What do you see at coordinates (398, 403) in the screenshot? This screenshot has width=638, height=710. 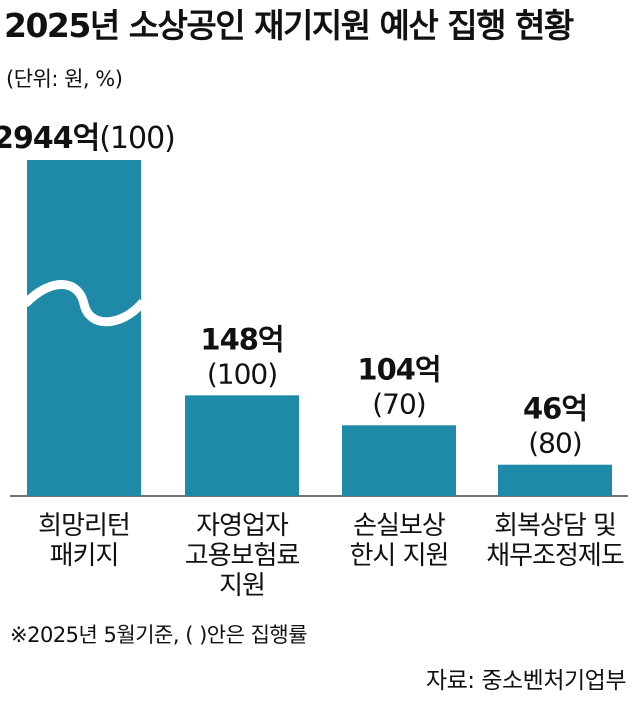 I see `rate-label-3: (70)` at bounding box center [398, 403].